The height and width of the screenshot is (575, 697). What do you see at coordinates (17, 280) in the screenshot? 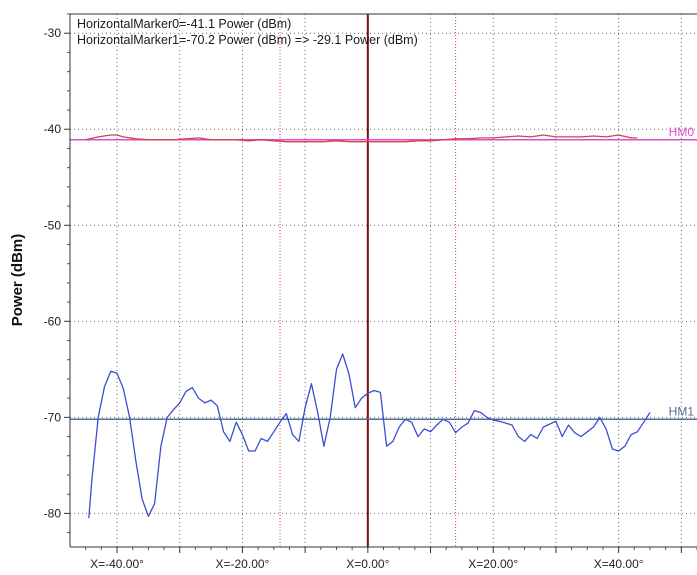
I see `y-axis-label: Power (dBm)` at bounding box center [17, 280].